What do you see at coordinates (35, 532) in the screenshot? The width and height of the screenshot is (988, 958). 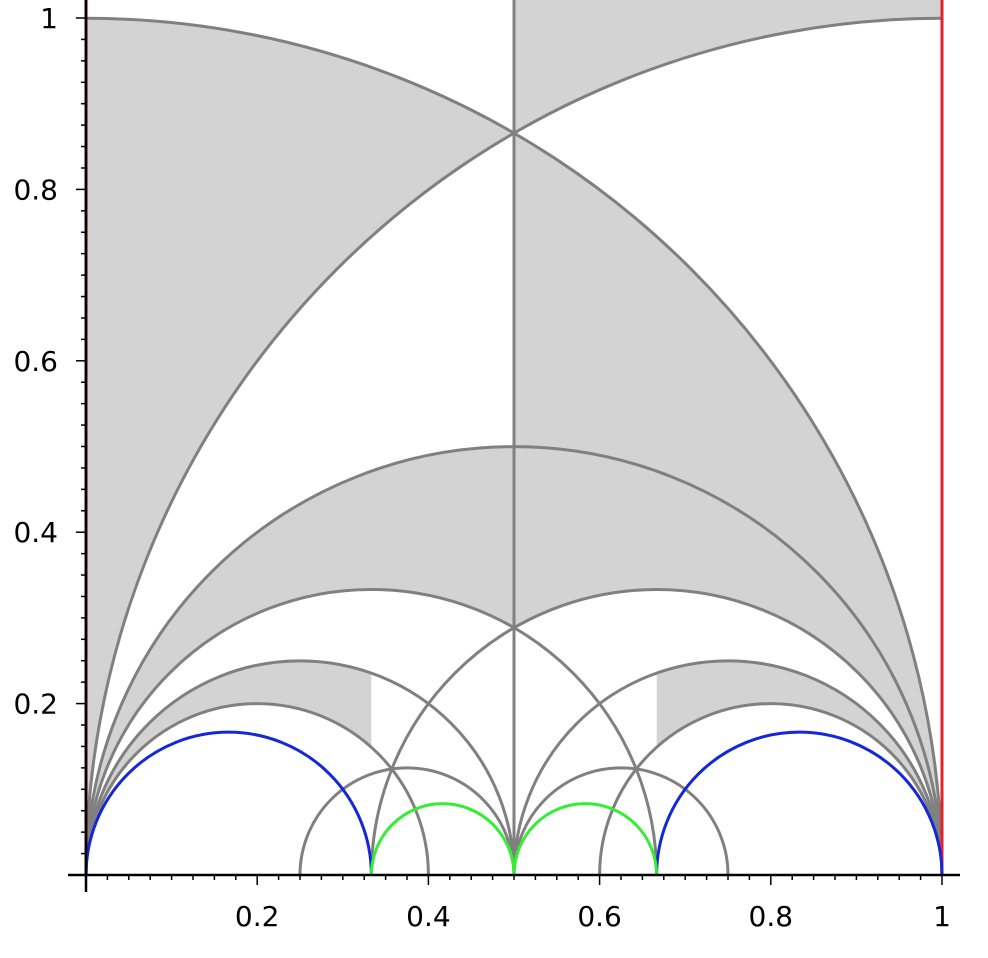 I see `y-tick-label: 0.4` at bounding box center [35, 532].